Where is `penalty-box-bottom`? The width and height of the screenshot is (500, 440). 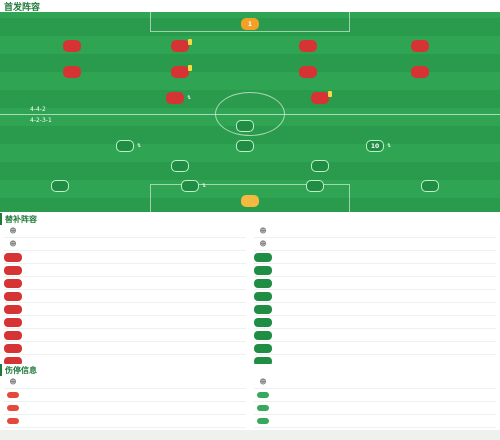 penalty-box-bottom is located at coordinates (250, 198).